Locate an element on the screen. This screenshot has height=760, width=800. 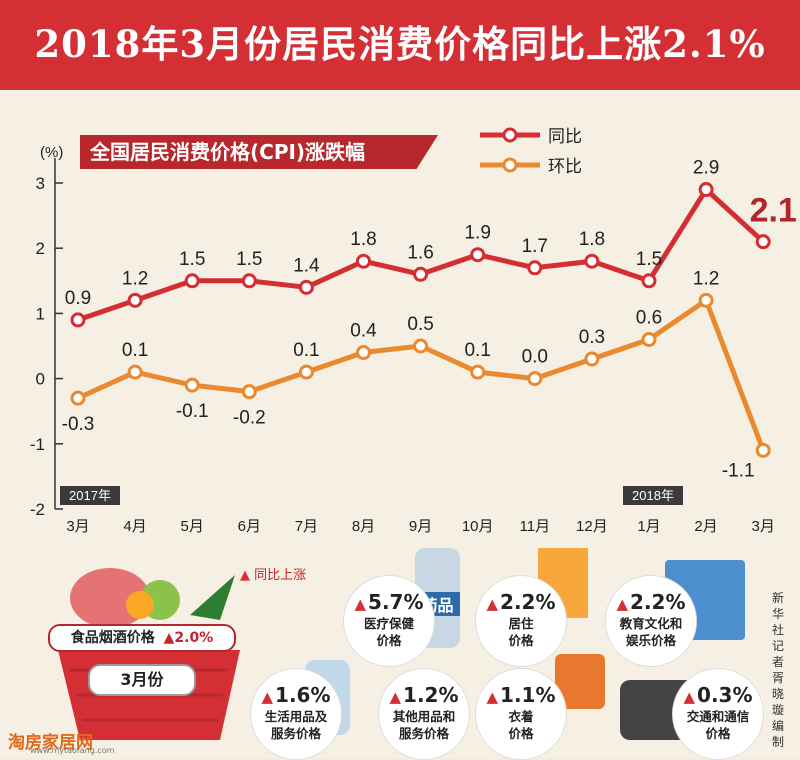
basket-label: 食品烟酒价格 is located at coordinates (112, 638).